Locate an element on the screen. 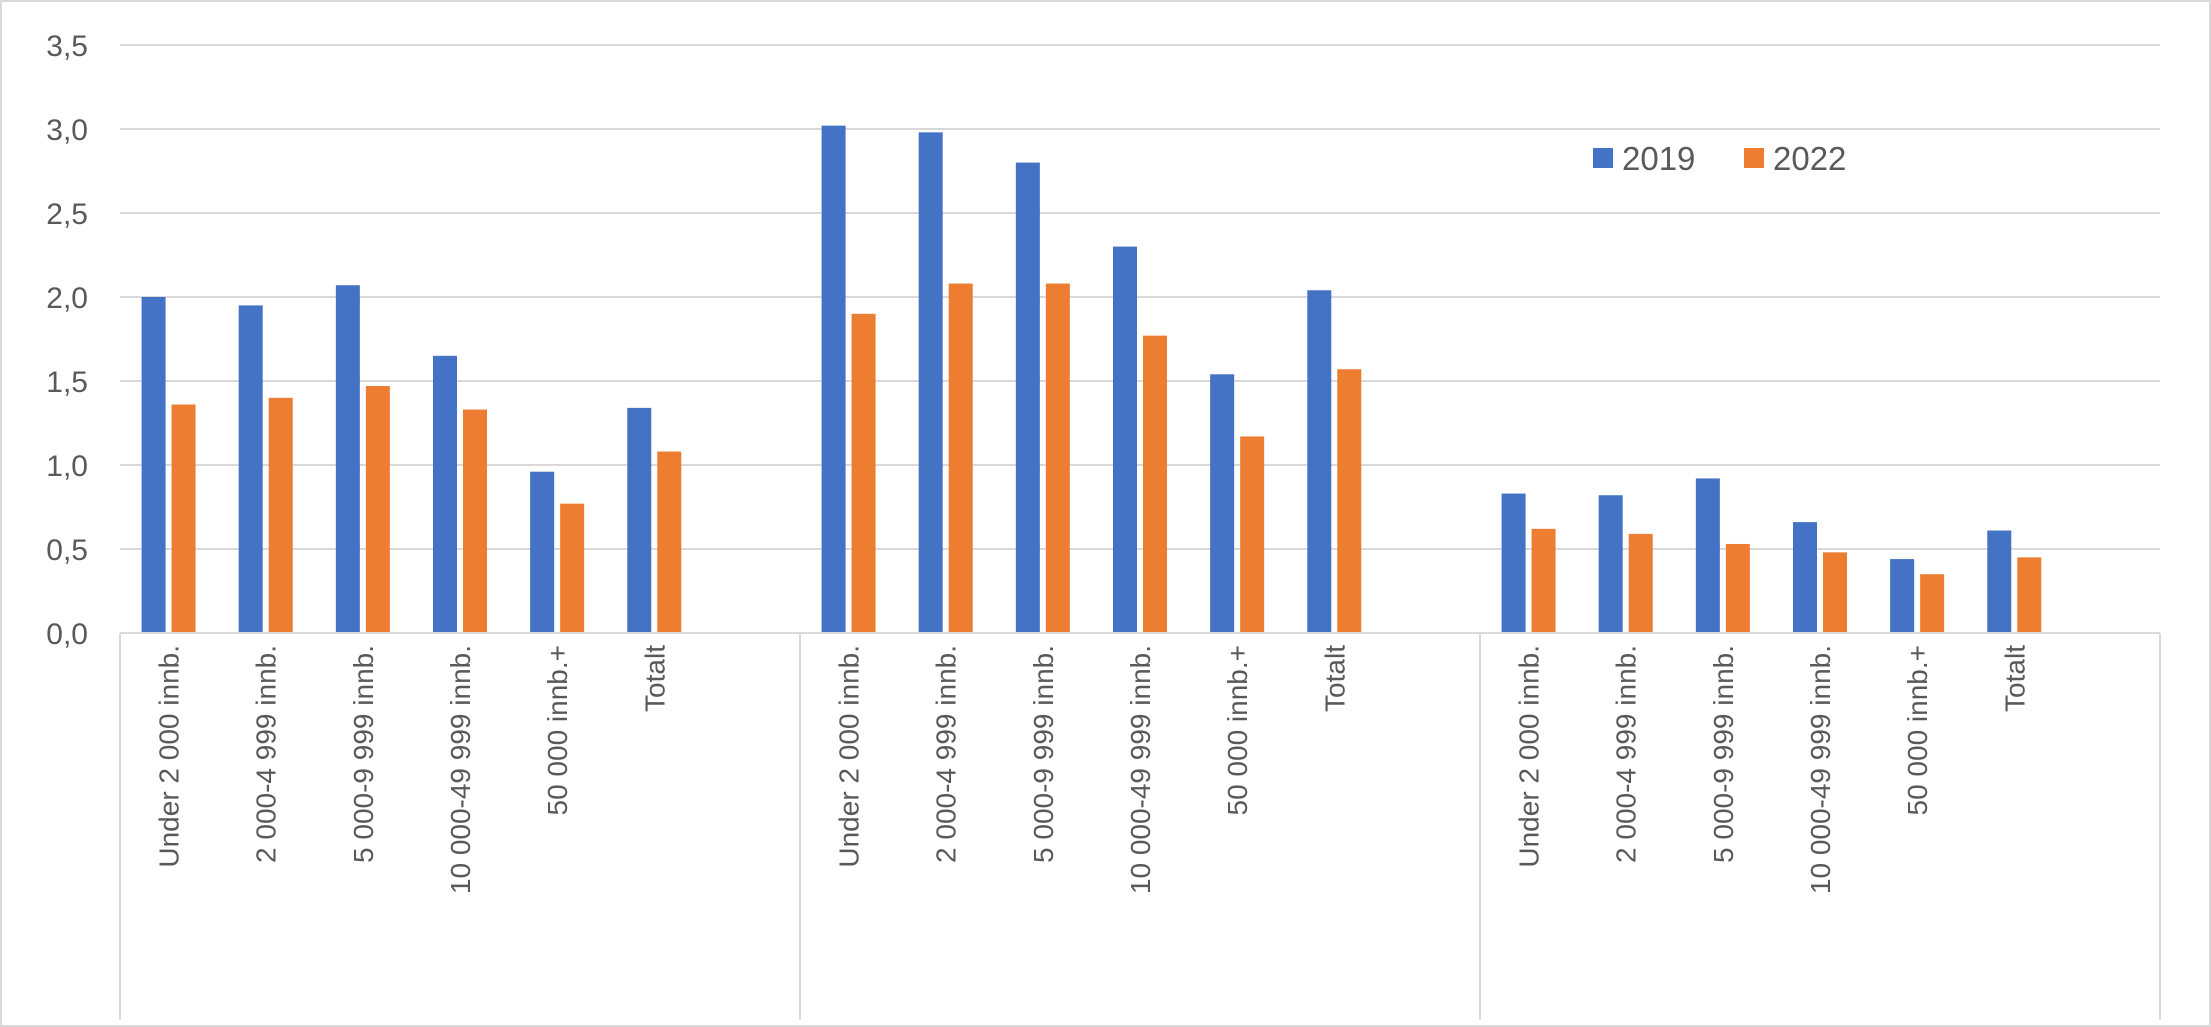 Image resolution: width=2211 pixels, height=1027 pixels. y-tick-label: 2,5 is located at coordinates (67, 214).